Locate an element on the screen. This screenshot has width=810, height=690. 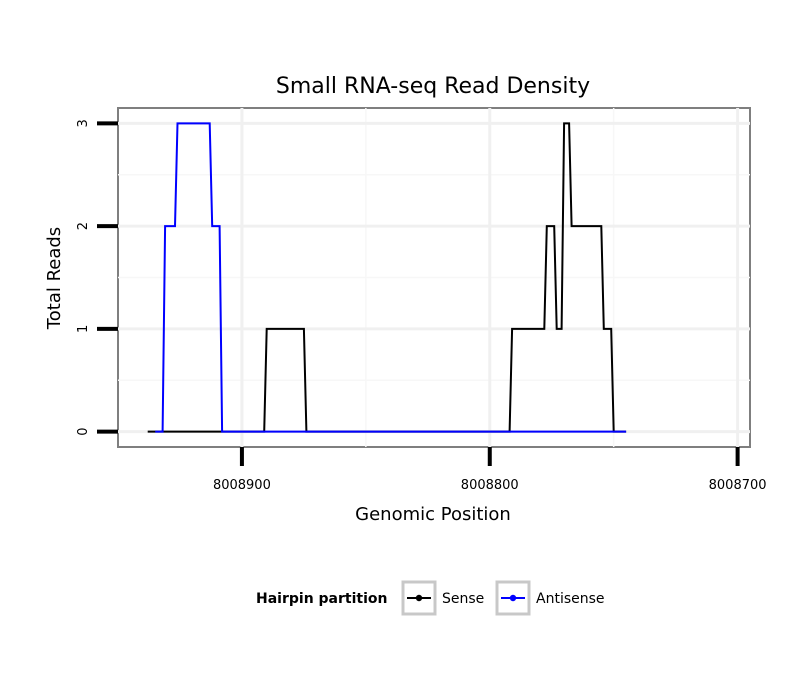
legend-item-sense: Sense is located at coordinates (442, 598).